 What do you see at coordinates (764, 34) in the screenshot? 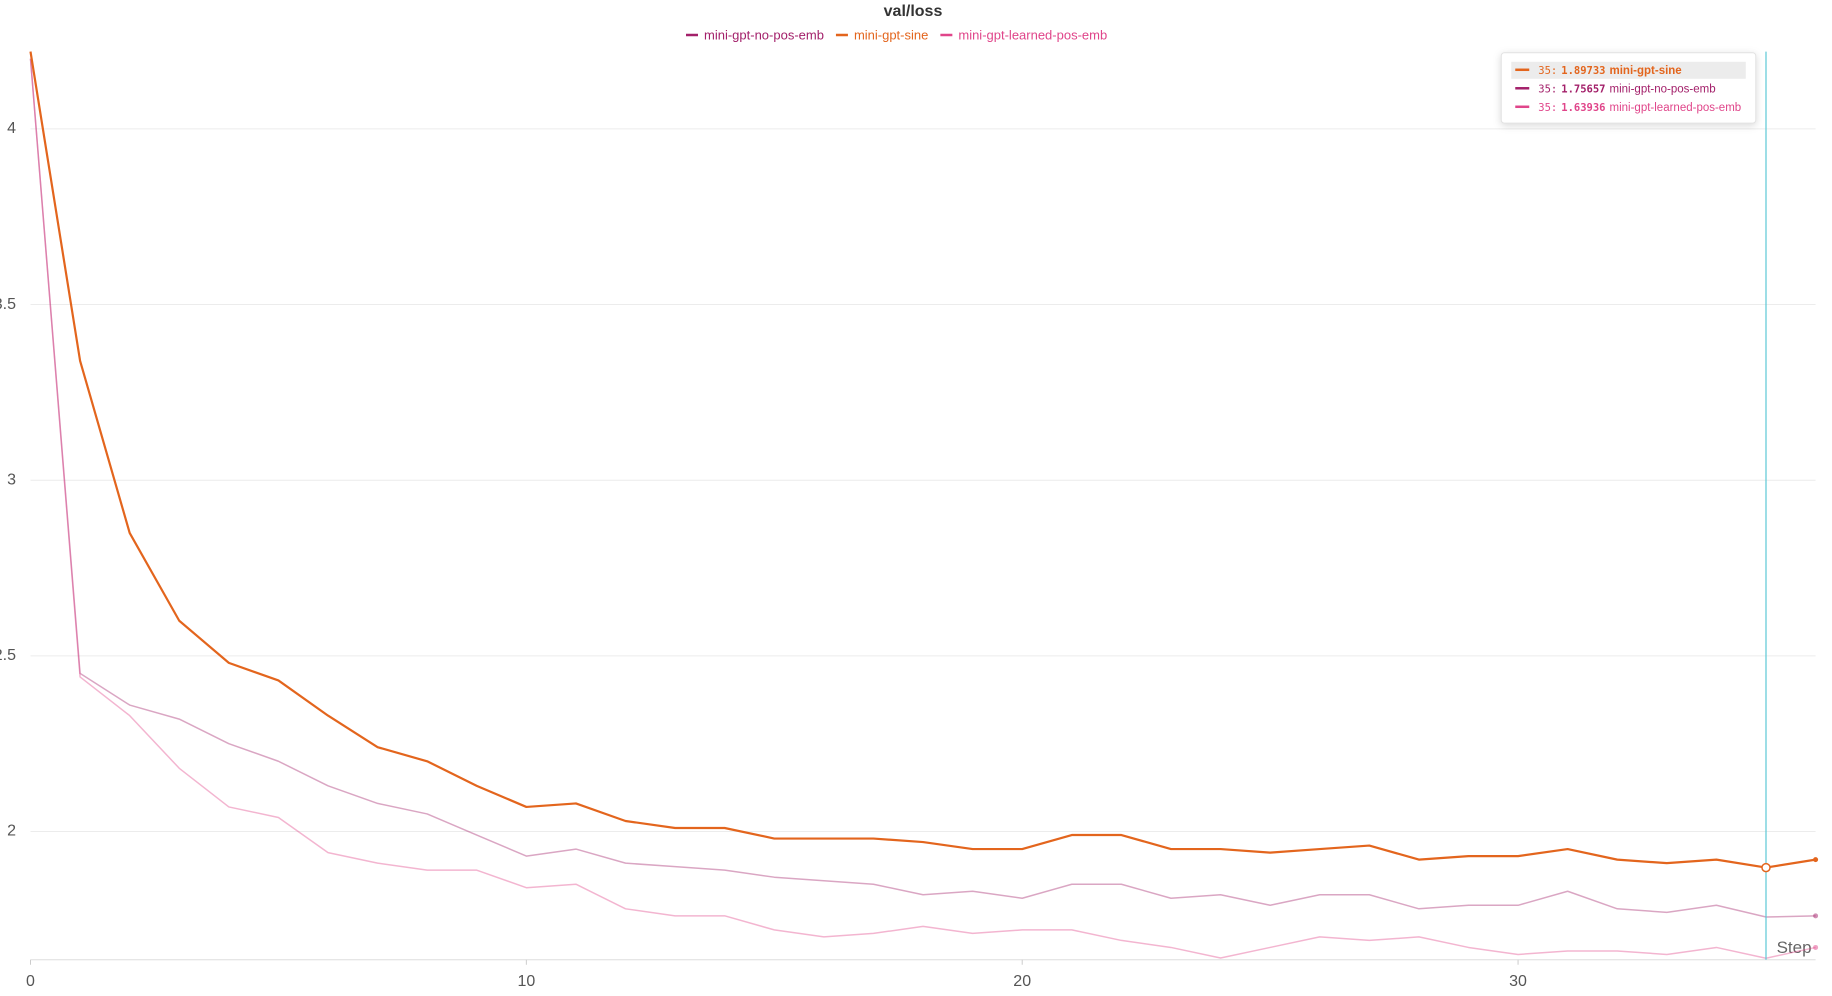
I see `legend-label: mini-gpt-no-pos-emb` at bounding box center [764, 34].